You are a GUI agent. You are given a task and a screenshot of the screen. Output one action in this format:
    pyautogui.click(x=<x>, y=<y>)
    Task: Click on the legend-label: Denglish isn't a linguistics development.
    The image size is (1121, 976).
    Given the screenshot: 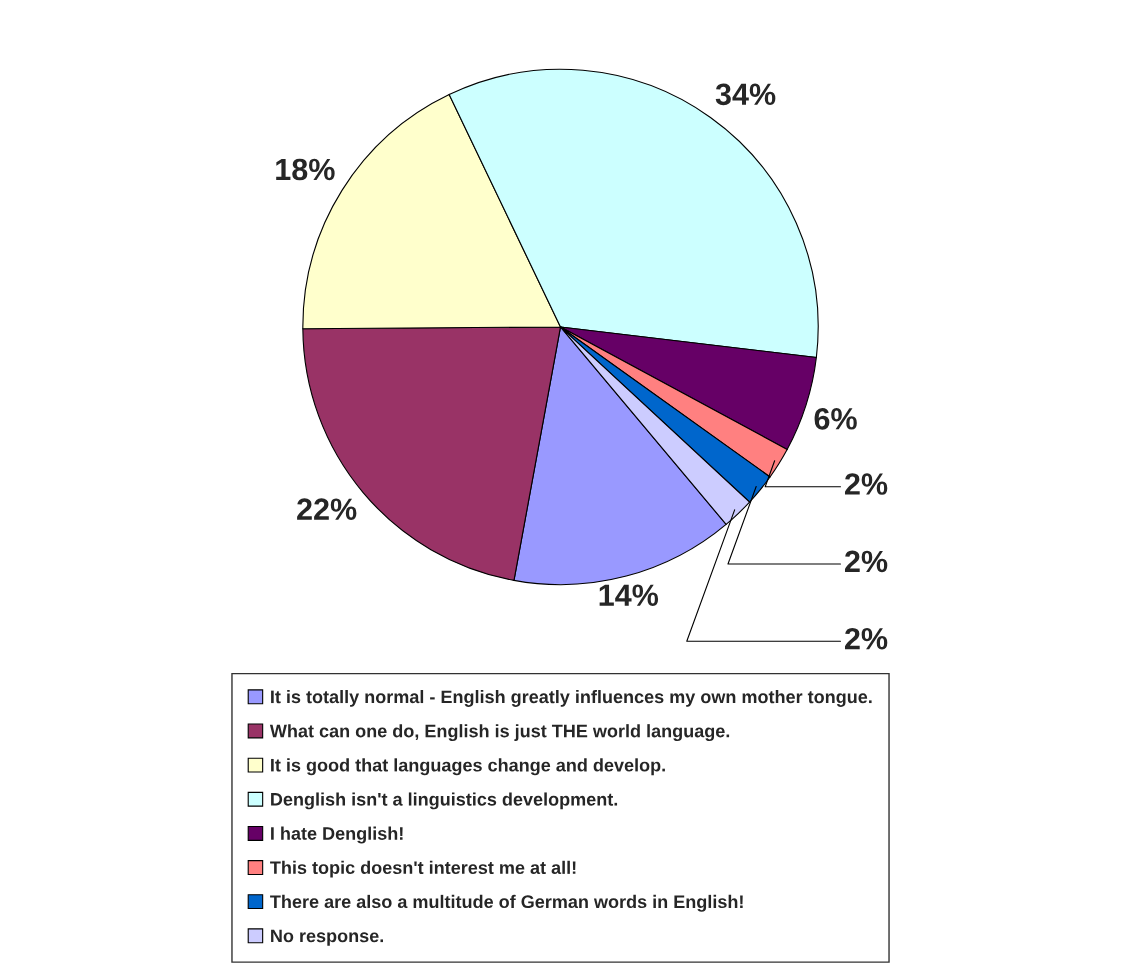 What is the action you would take?
    pyautogui.click(x=444, y=801)
    